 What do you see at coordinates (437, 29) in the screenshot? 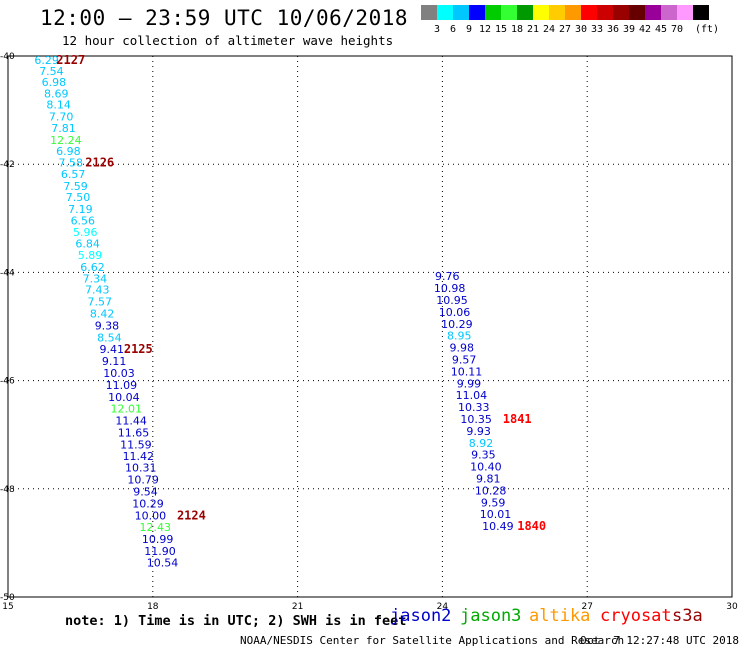
I see `scale-label: 3` at bounding box center [437, 29].